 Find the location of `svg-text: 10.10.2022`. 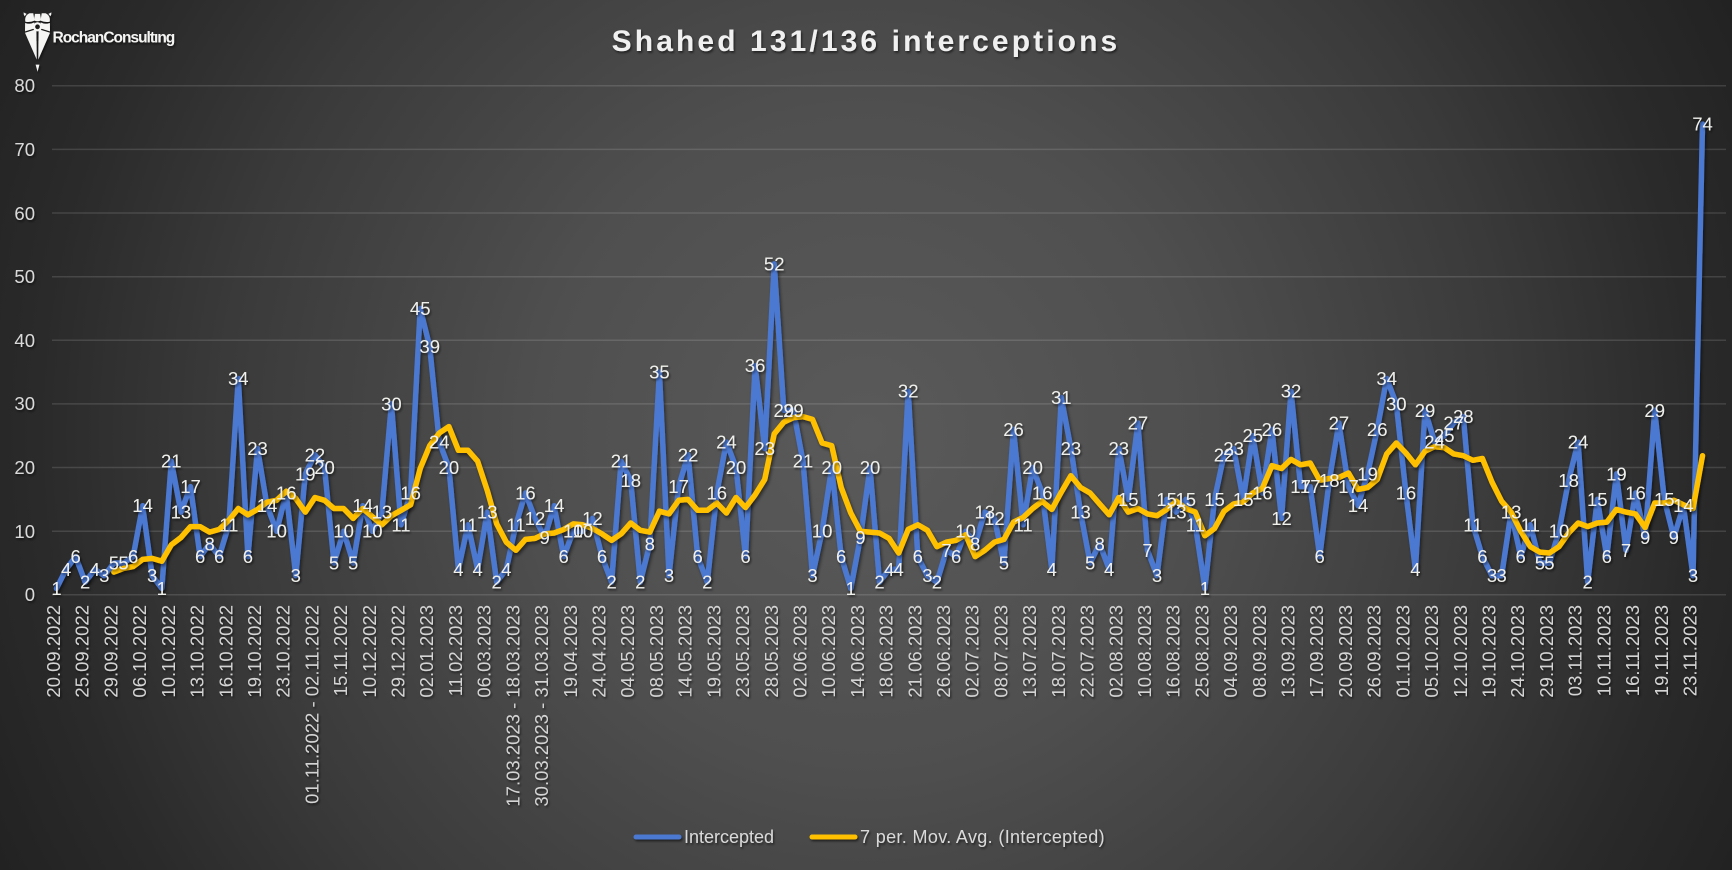

svg-text: 10.10.2022 is located at coordinates (168, 651).